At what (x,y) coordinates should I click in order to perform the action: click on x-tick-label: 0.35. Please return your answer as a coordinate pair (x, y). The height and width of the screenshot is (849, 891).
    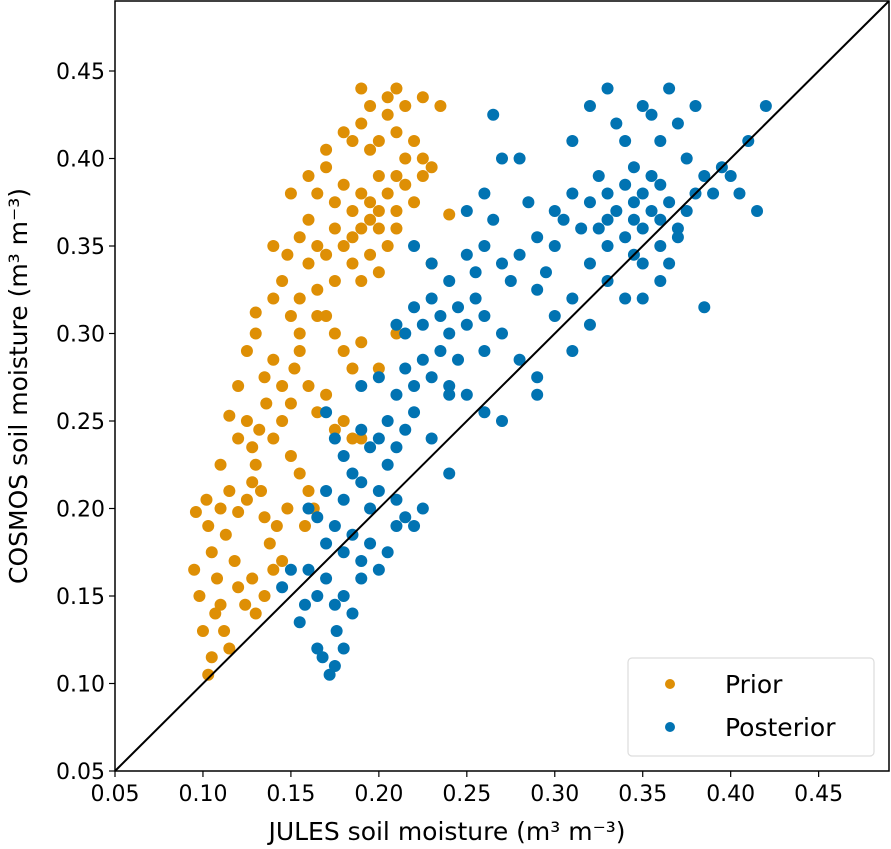
    Looking at the image, I should click on (642, 794).